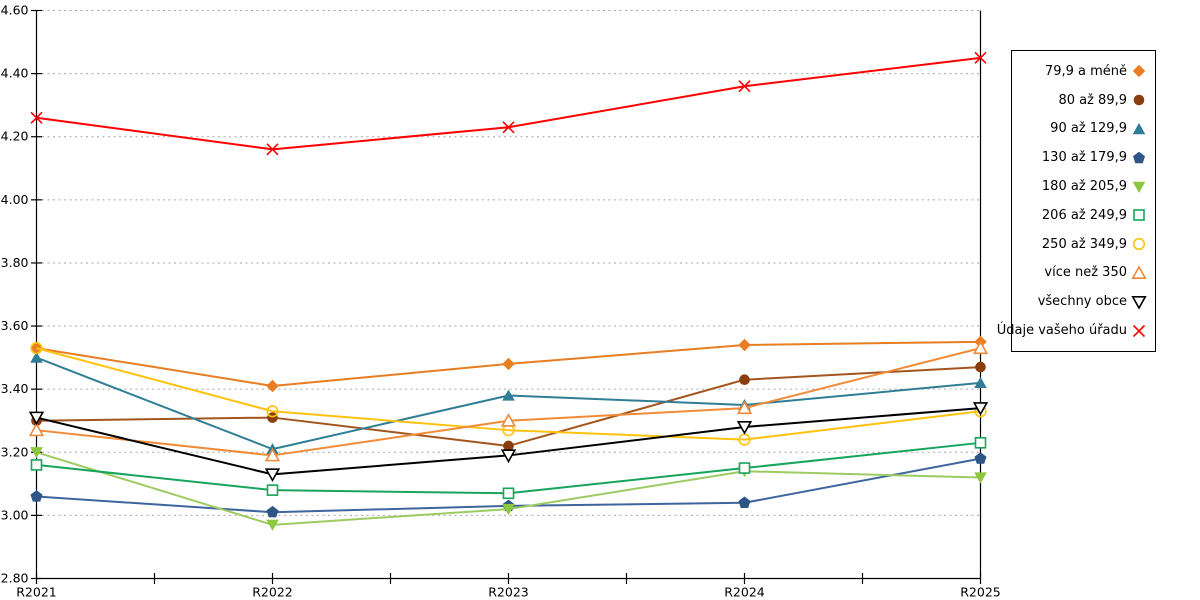 Image resolution: width=1200 pixels, height=600 pixels. What do you see at coordinates (15, 325) in the screenshot?
I see `y-tick-label: 3.60` at bounding box center [15, 325].